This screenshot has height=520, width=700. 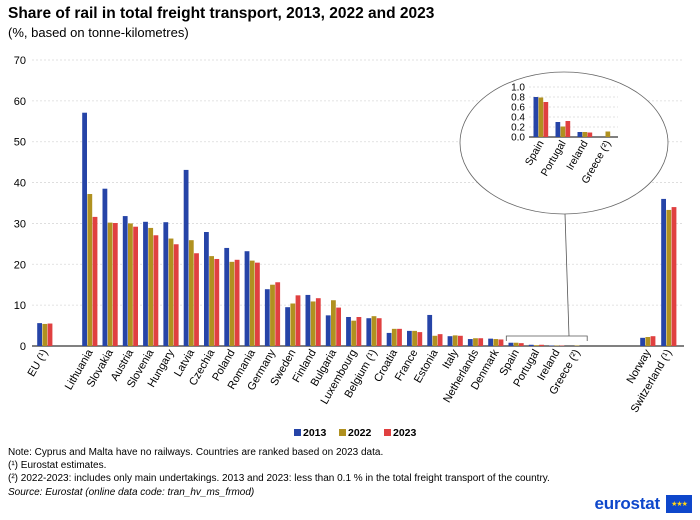 I want to click on note-line: (¹) Eurostat estimates., so click(x=57, y=466).